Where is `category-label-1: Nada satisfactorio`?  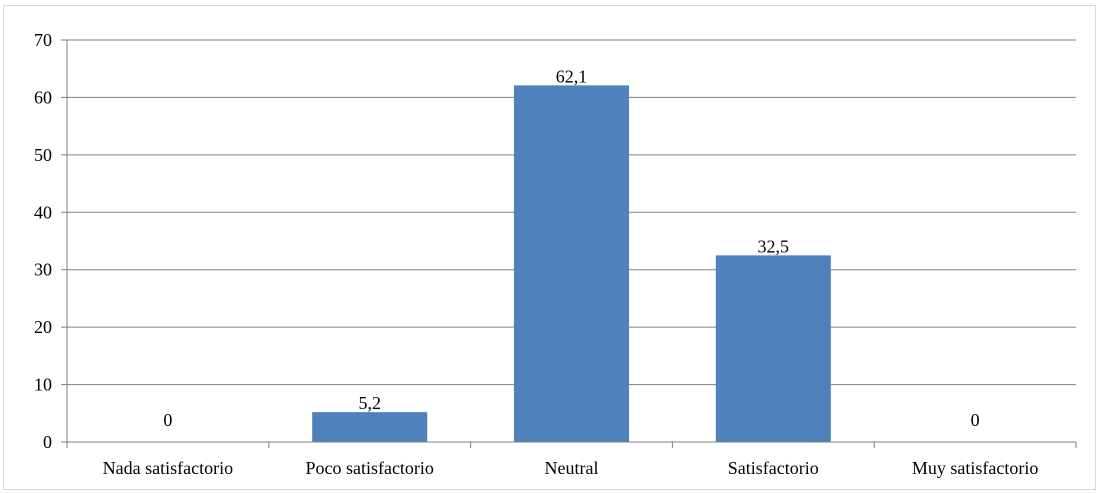
category-label-1: Nada satisfactorio is located at coordinates (168, 468).